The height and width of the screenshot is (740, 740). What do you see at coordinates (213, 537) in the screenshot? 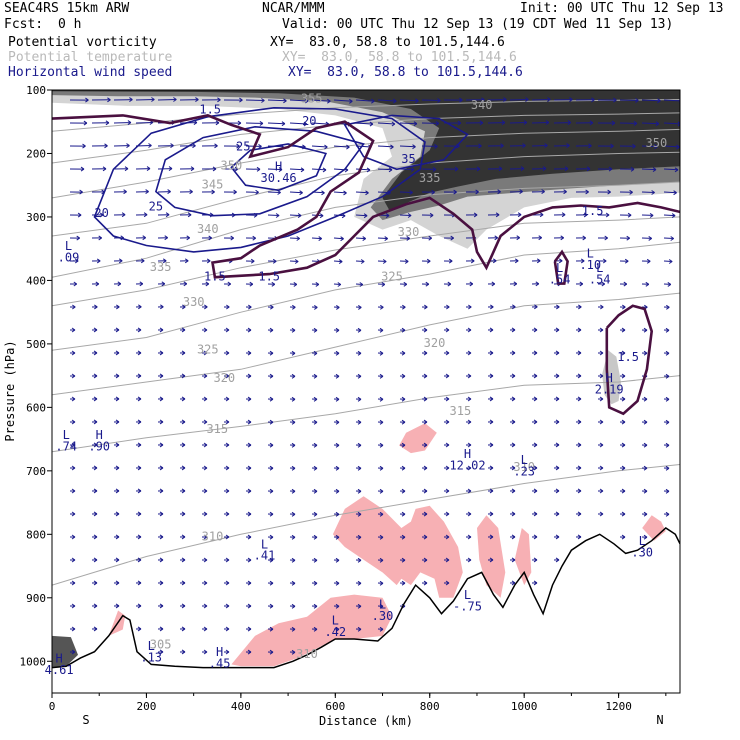
I see `theta-label-0: 310` at bounding box center [213, 537].